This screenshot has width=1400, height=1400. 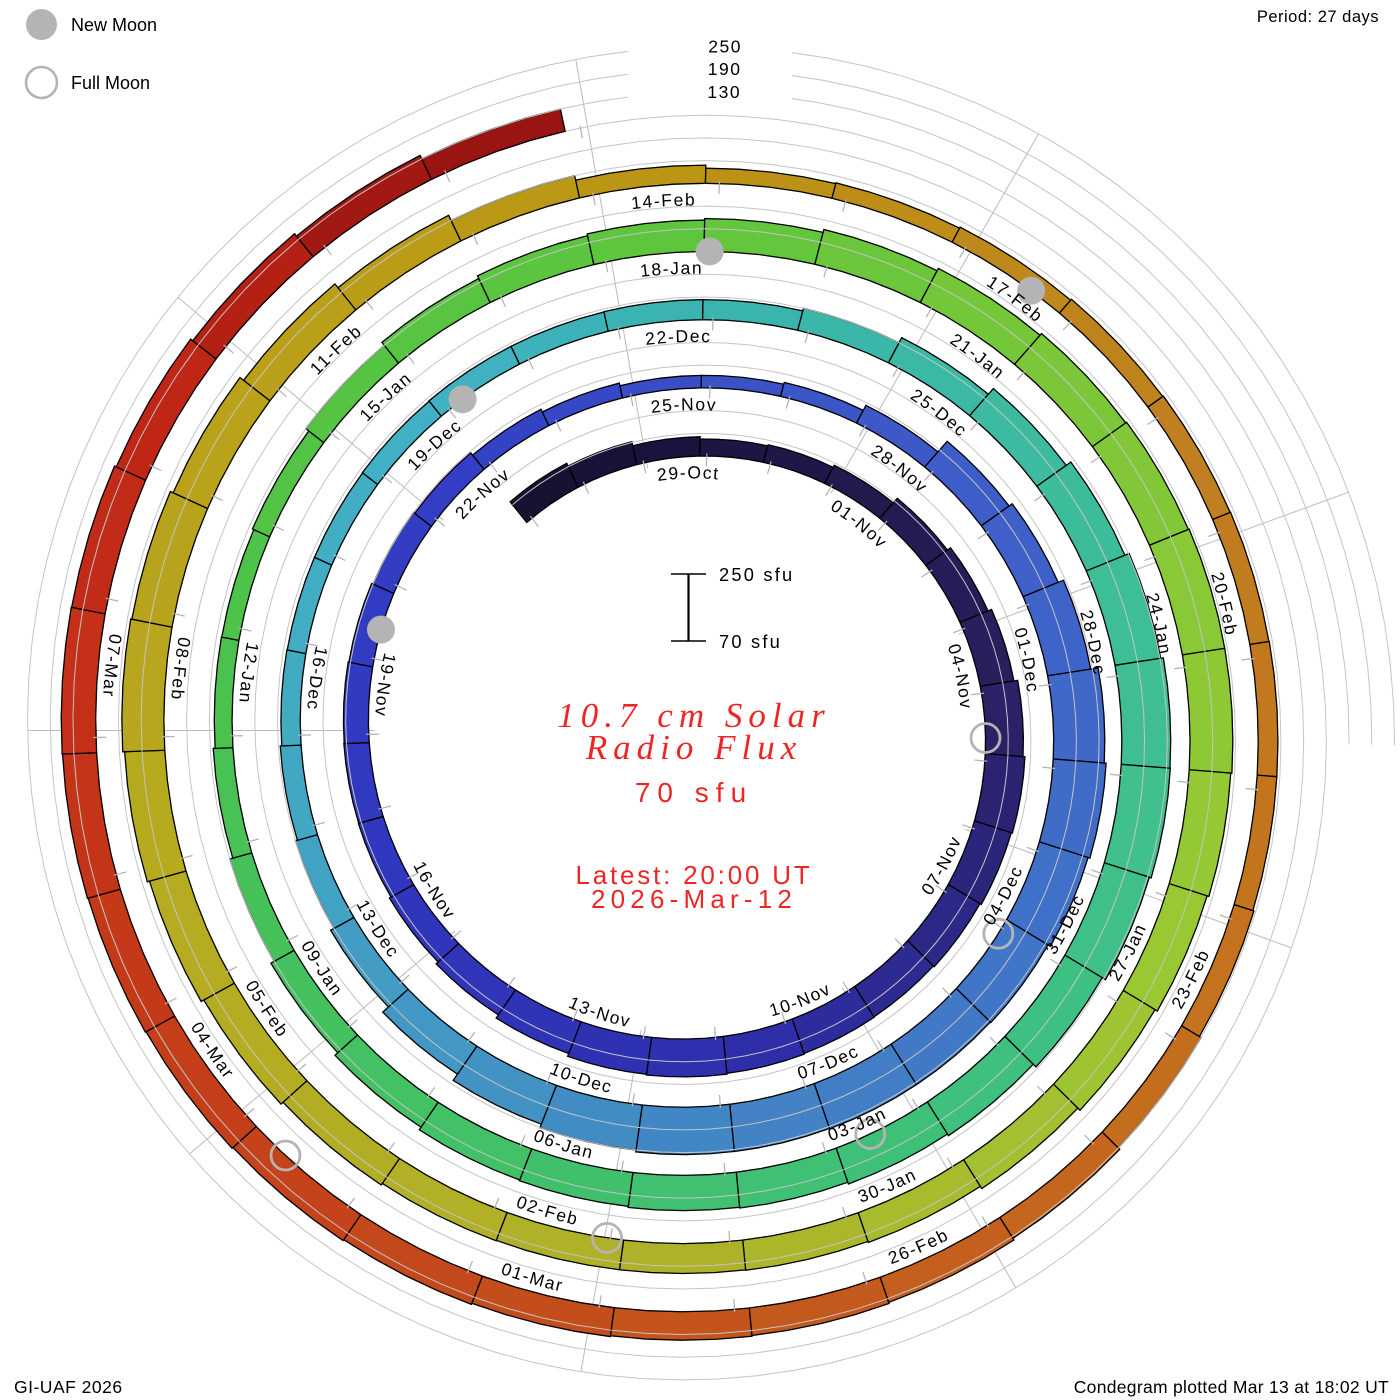 I want to click on svg-text: 130, so click(x=724, y=92).